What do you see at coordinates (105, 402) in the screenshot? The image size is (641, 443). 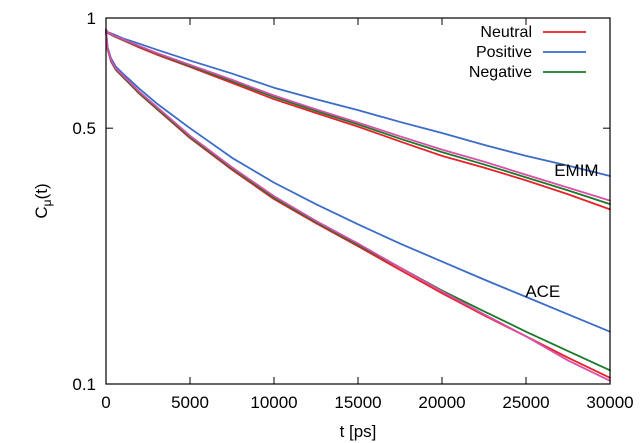 I see `x-tick-label: 0` at bounding box center [105, 402].